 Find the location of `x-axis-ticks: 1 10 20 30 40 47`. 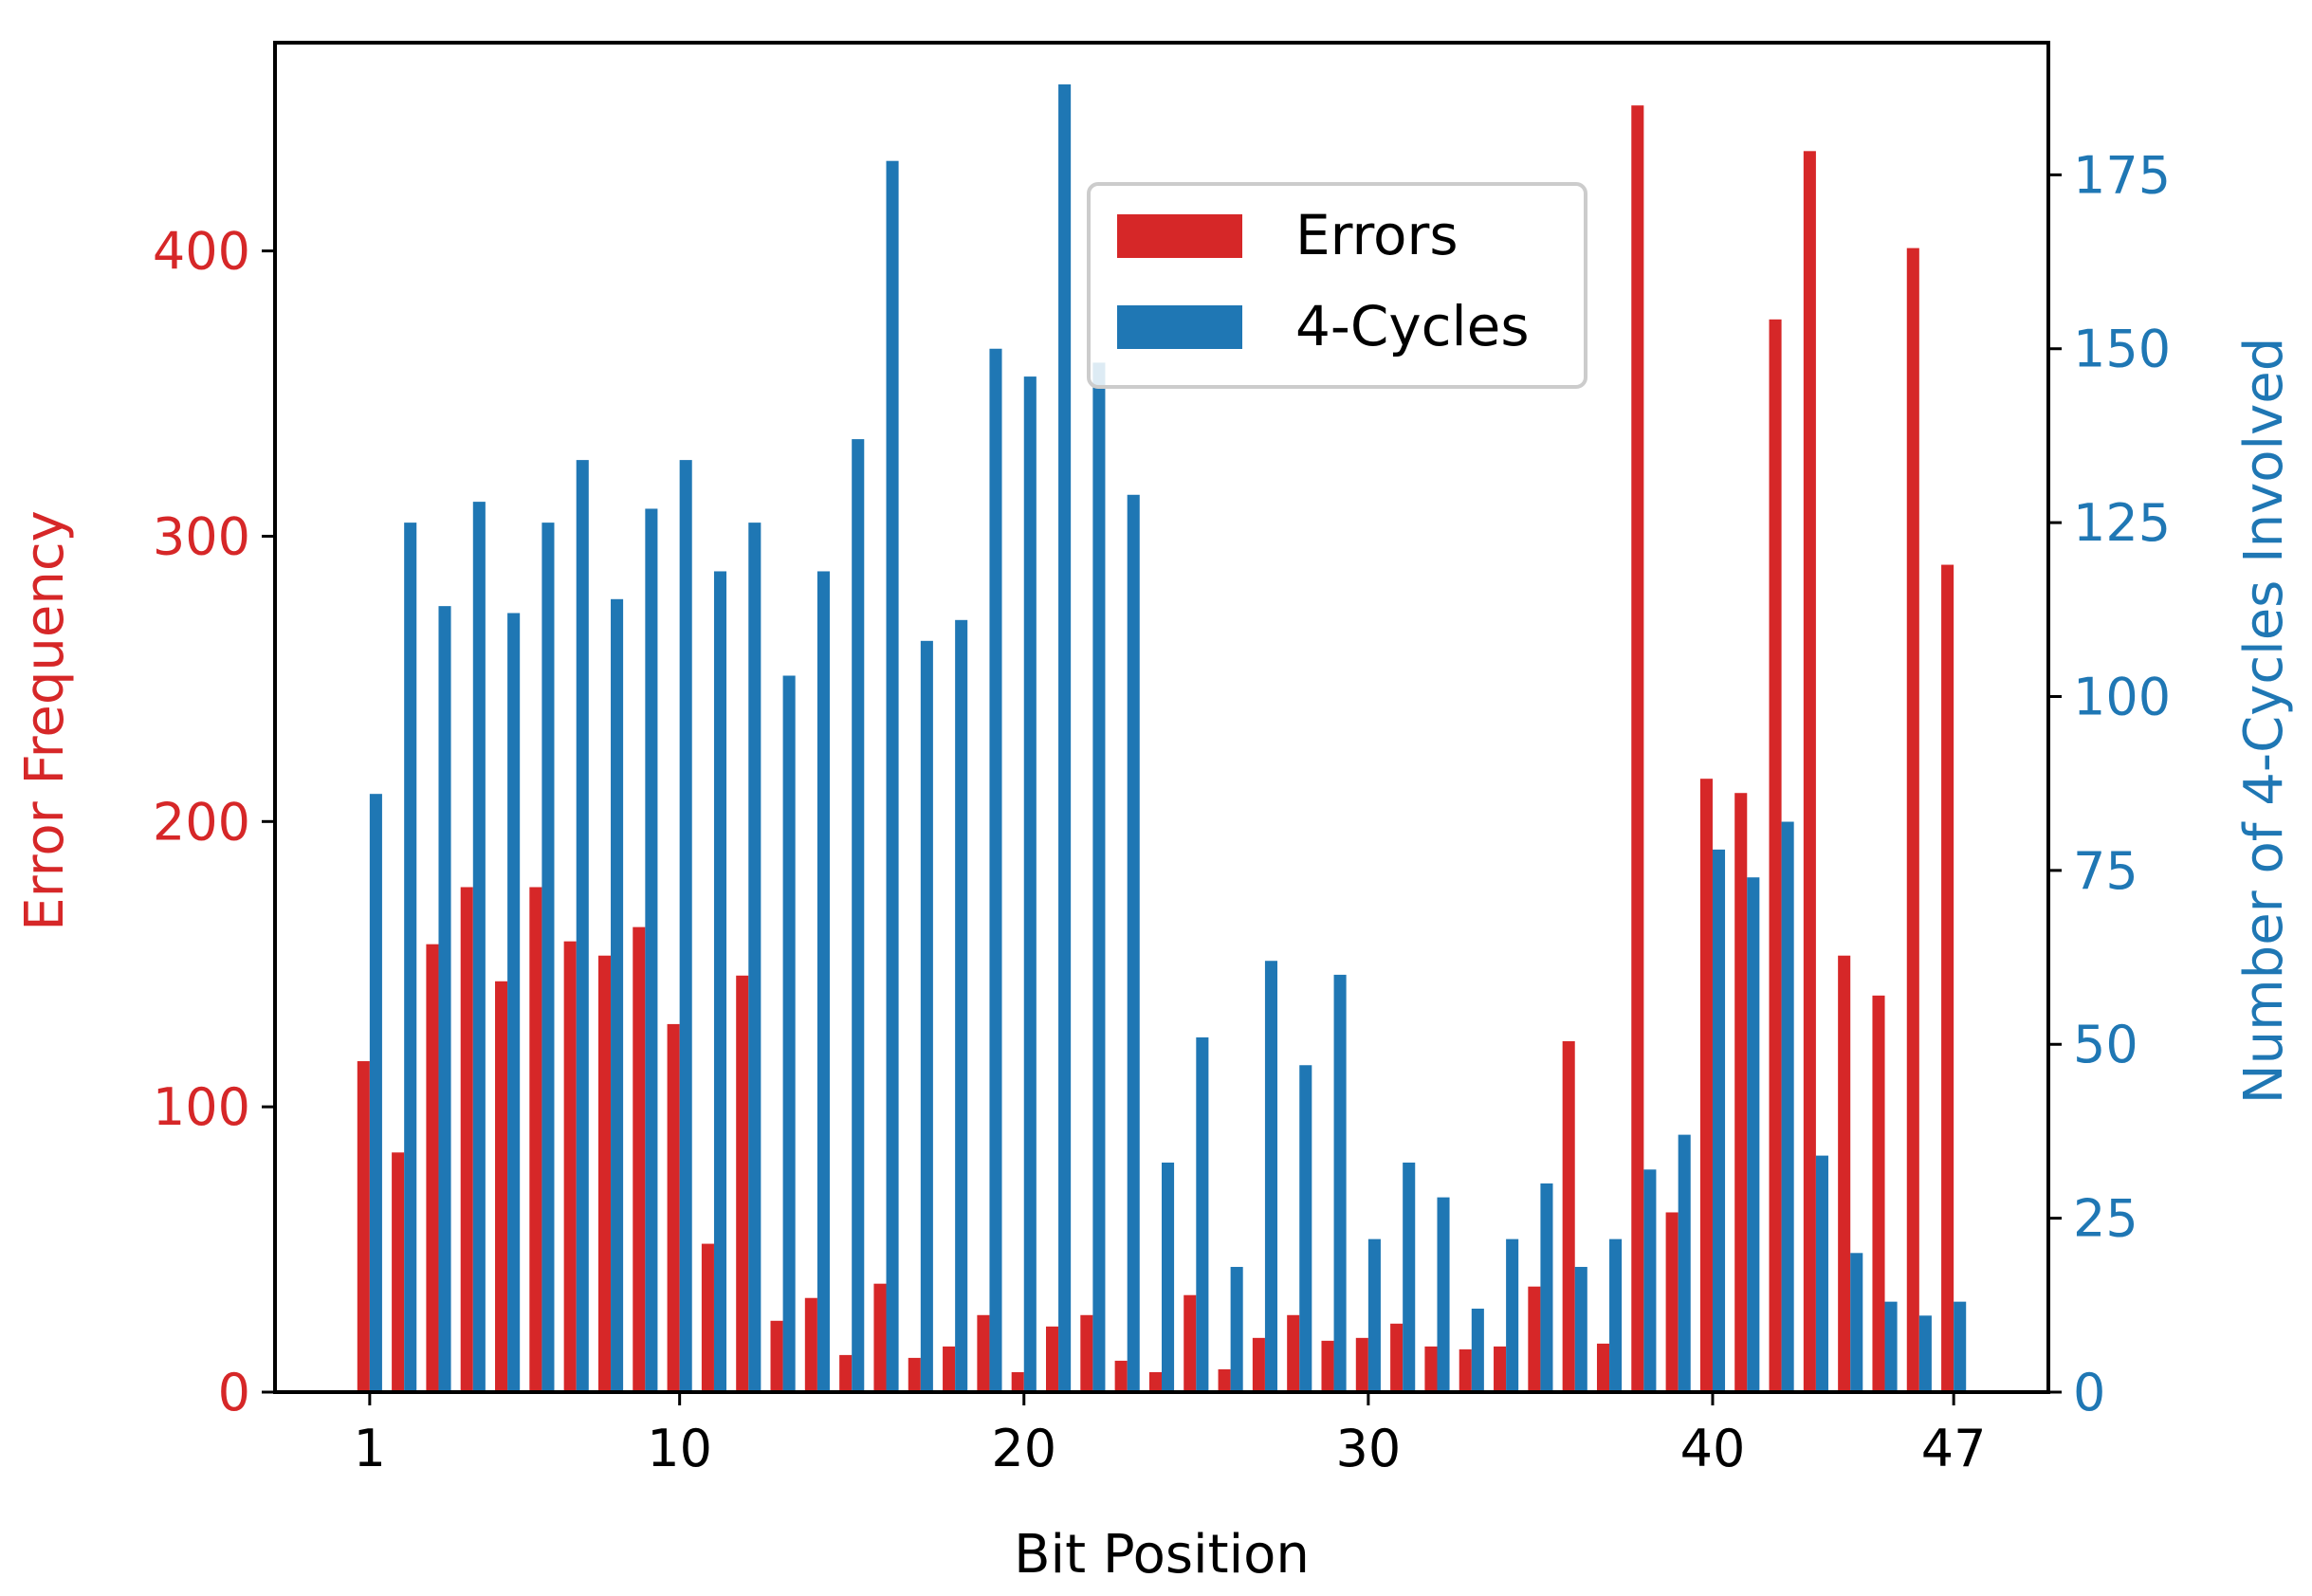

x-axis-ticks: 1 10 20 30 40 47 is located at coordinates (1170, 1435).